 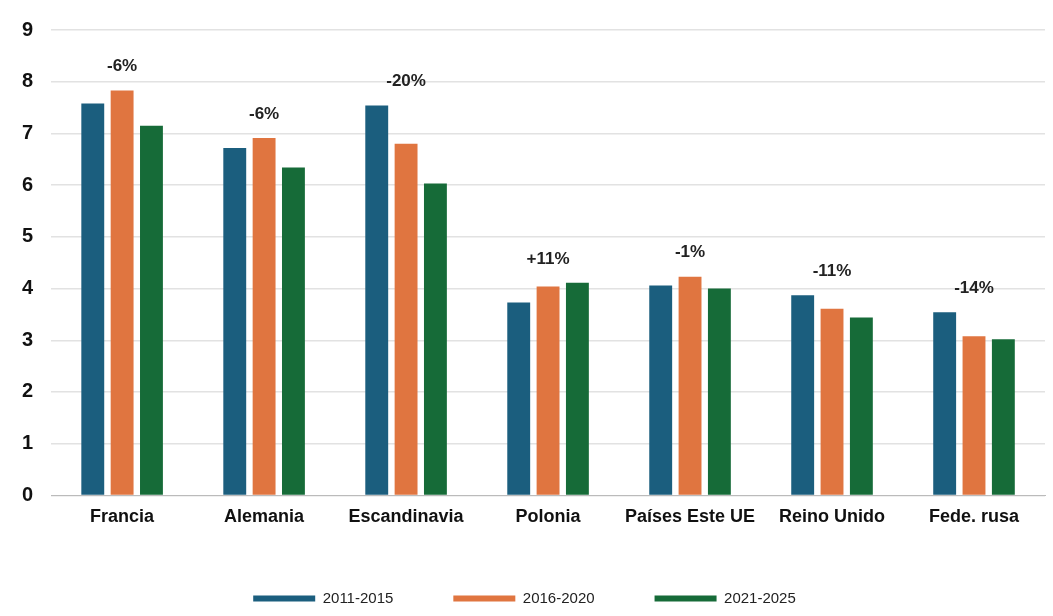 I want to click on annotation: -20%, so click(x=406, y=81).